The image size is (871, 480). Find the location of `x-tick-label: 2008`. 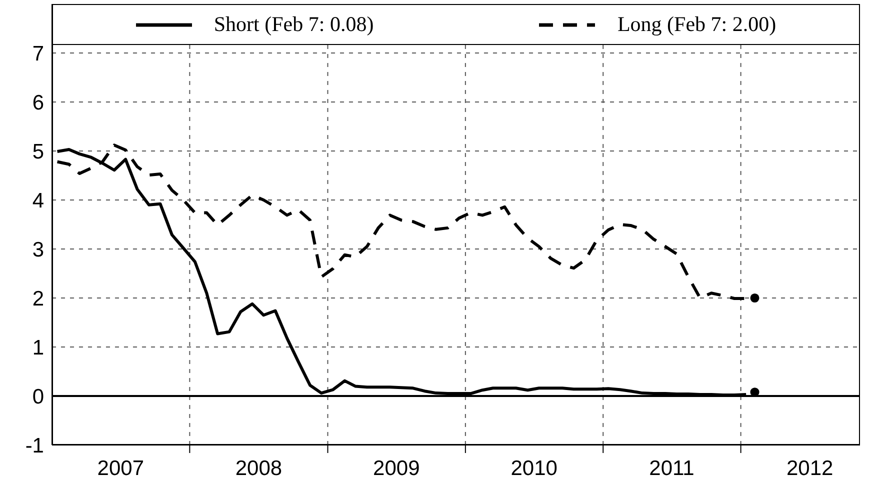

x-tick-label: 2008 is located at coordinates (258, 468).